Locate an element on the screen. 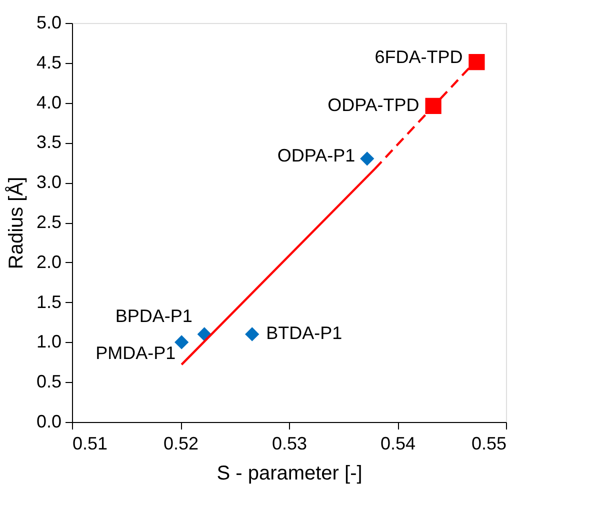  y-tick-label: 1.0 is located at coordinates (49, 342).